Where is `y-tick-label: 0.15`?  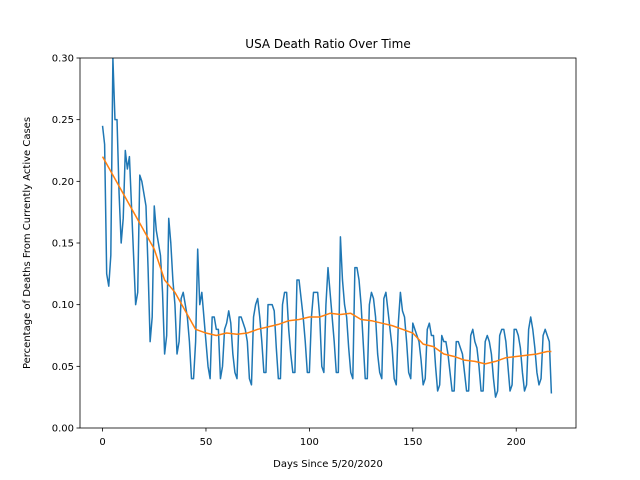 y-tick-label: 0.15 is located at coordinates (63, 244).